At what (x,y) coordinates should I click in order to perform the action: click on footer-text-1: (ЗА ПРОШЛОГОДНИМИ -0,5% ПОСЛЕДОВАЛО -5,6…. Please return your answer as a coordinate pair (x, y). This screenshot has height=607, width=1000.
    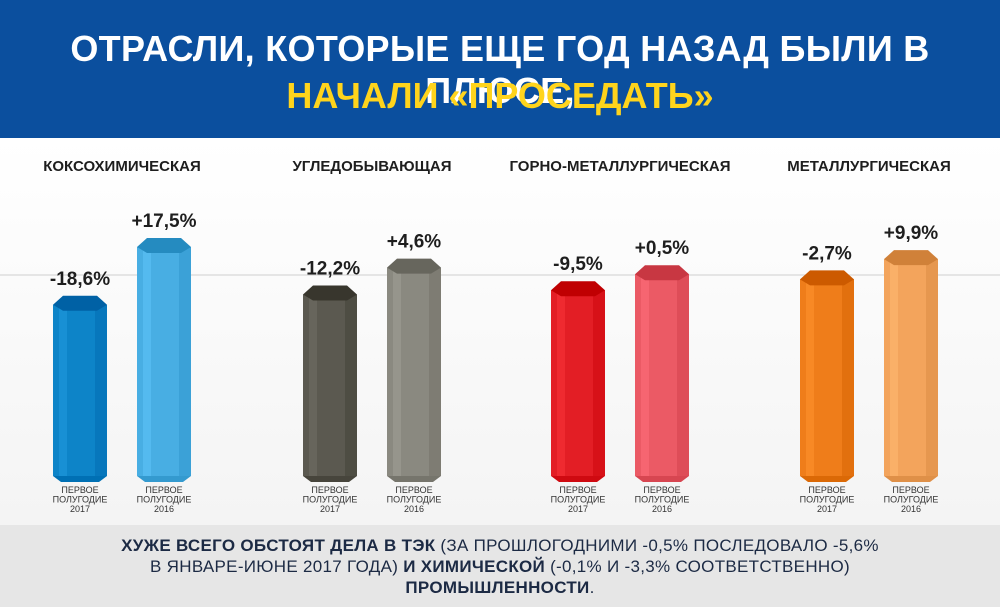
    Looking at the image, I should click on (657, 545).